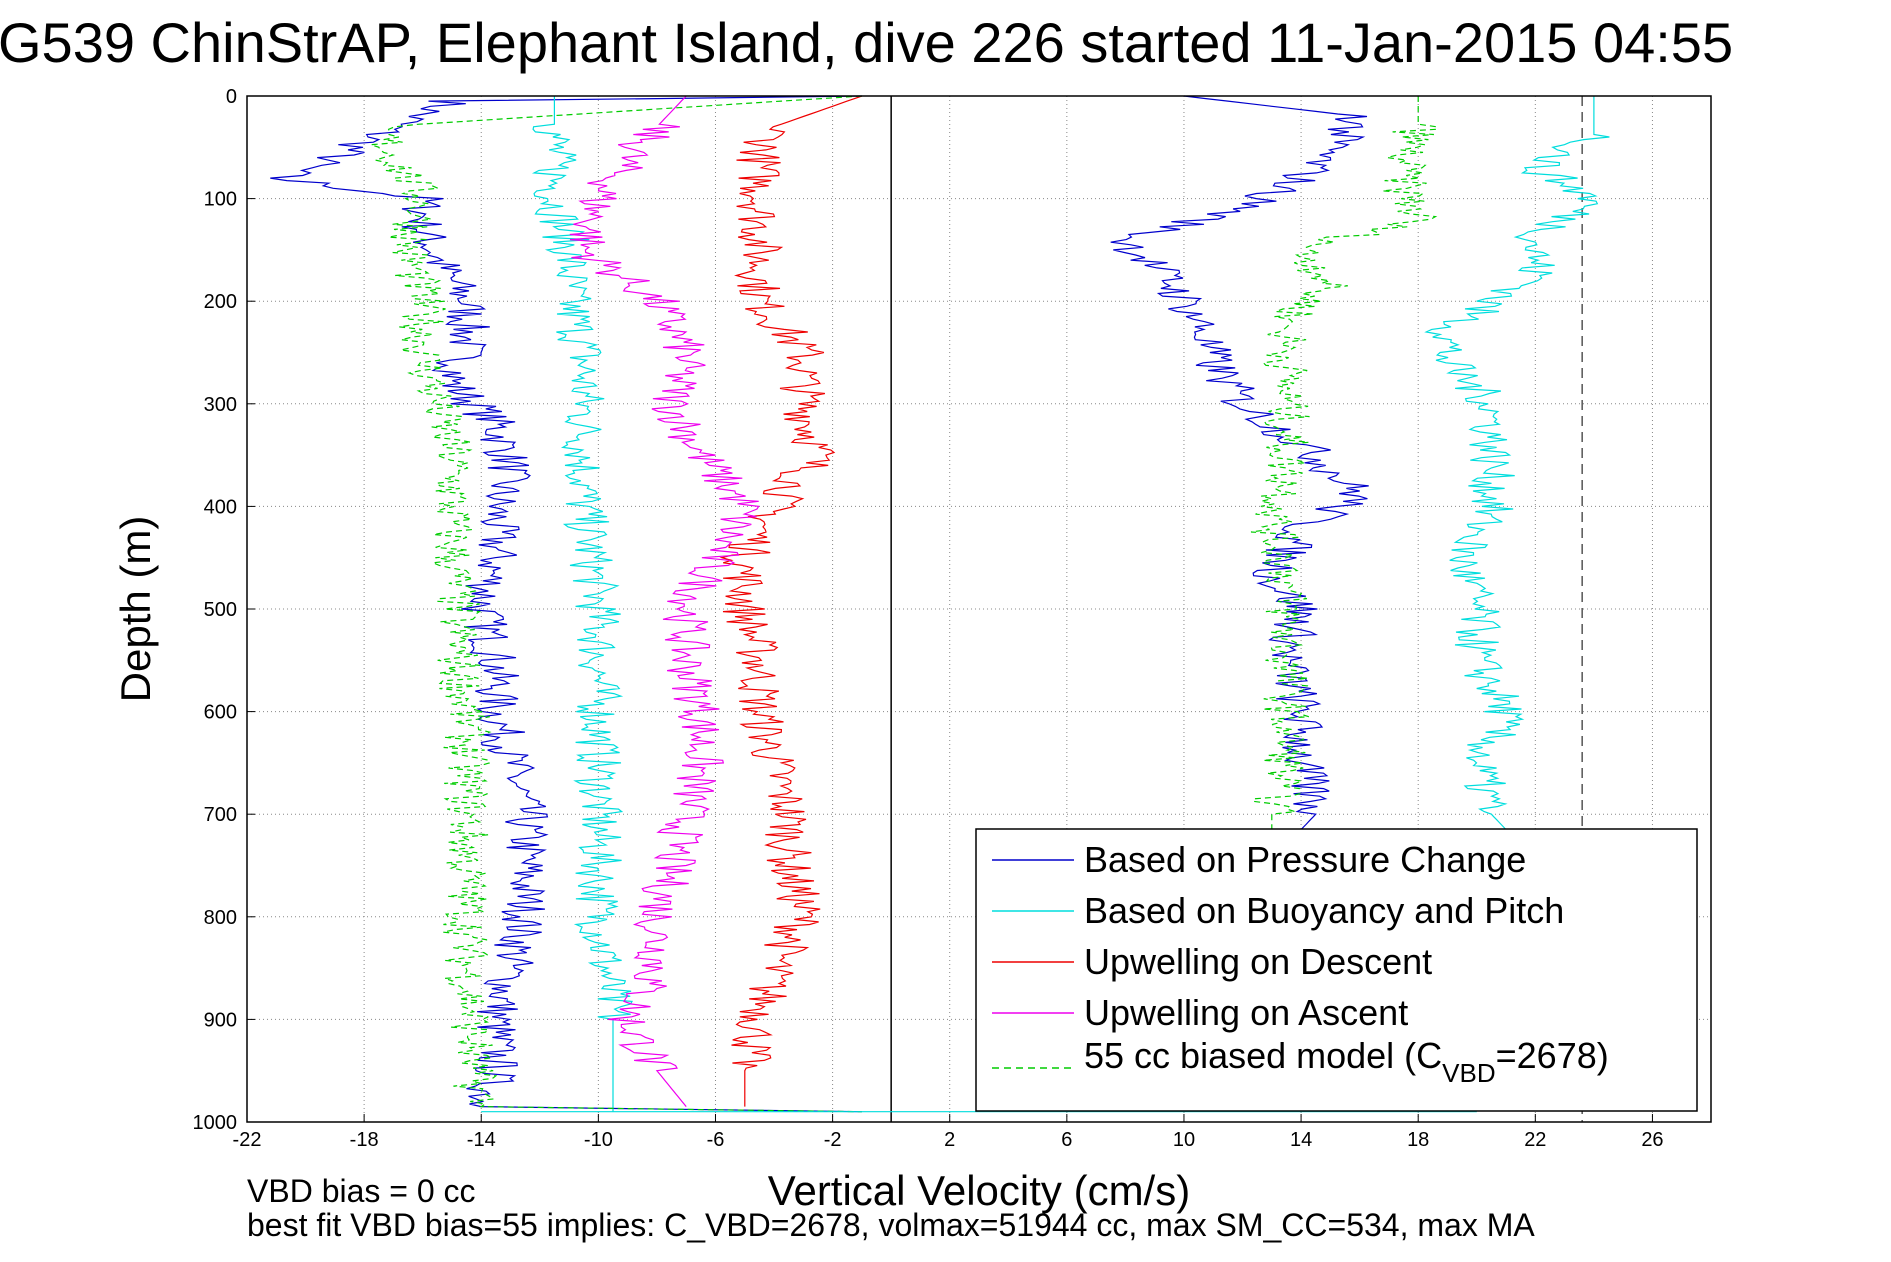 The width and height of the screenshot is (1891, 1262). Describe the element at coordinates (1066, 1140) in the screenshot. I see `x-tick-label: 6` at that location.